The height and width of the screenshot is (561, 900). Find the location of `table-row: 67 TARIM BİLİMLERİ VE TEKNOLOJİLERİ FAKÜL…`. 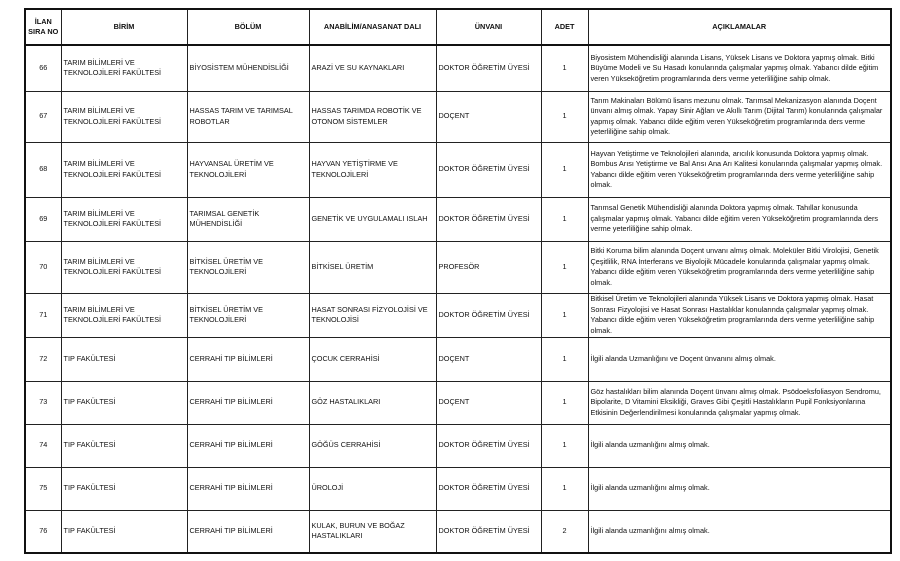

table-row: 67 TARIM BİLİMLERİ VE TEKNOLOJİLERİ FAKÜL… is located at coordinates (458, 116).